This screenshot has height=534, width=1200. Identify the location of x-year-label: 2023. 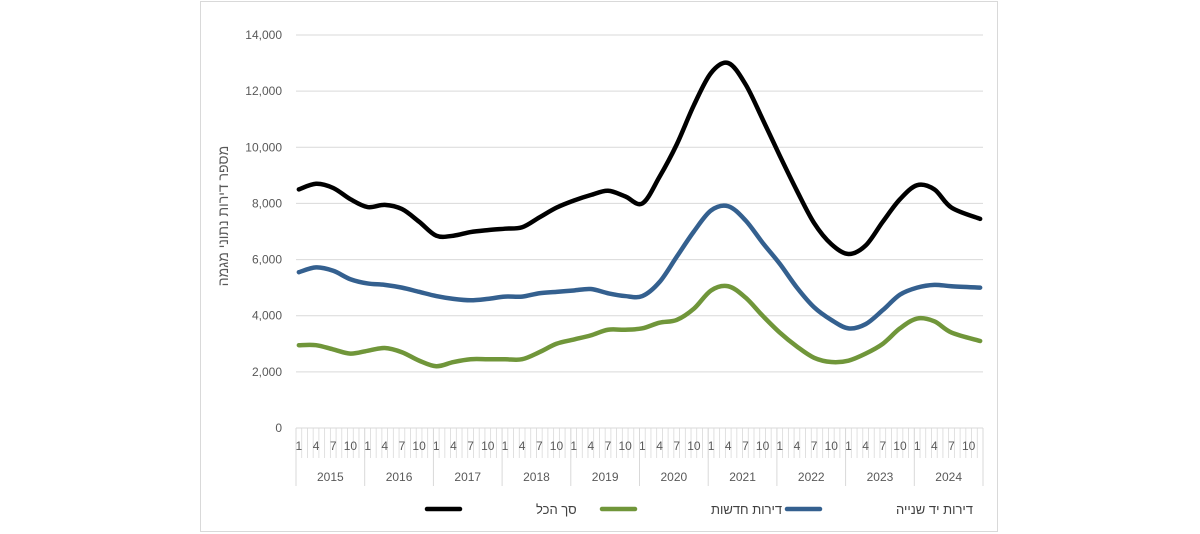
(880, 477).